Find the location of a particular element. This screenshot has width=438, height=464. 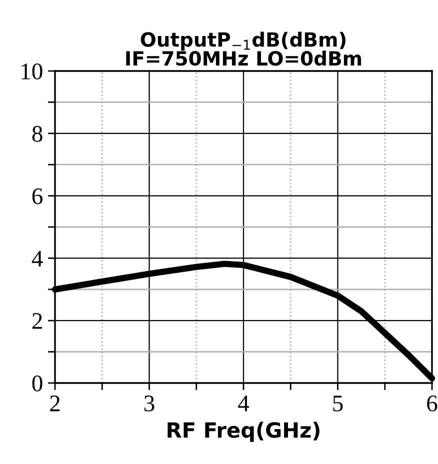

x-tick-label: 6 is located at coordinates (432, 404).